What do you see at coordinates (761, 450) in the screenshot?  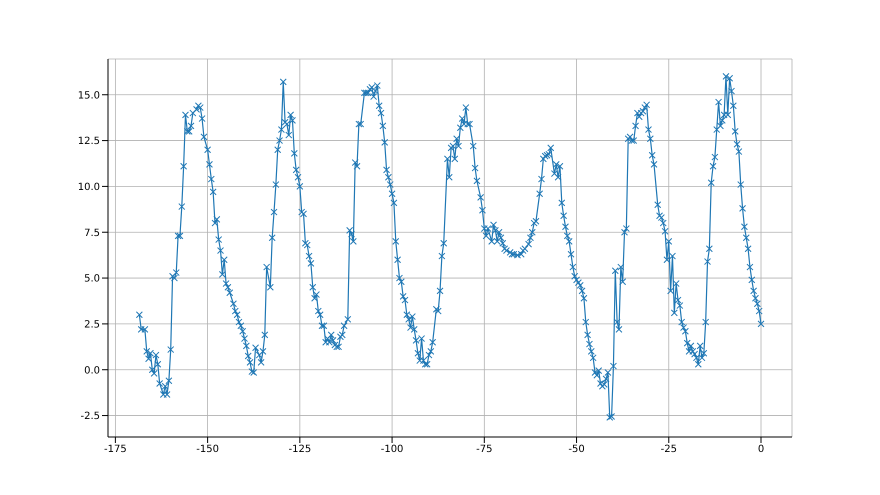 I see `x-tick-label: 0` at bounding box center [761, 450].